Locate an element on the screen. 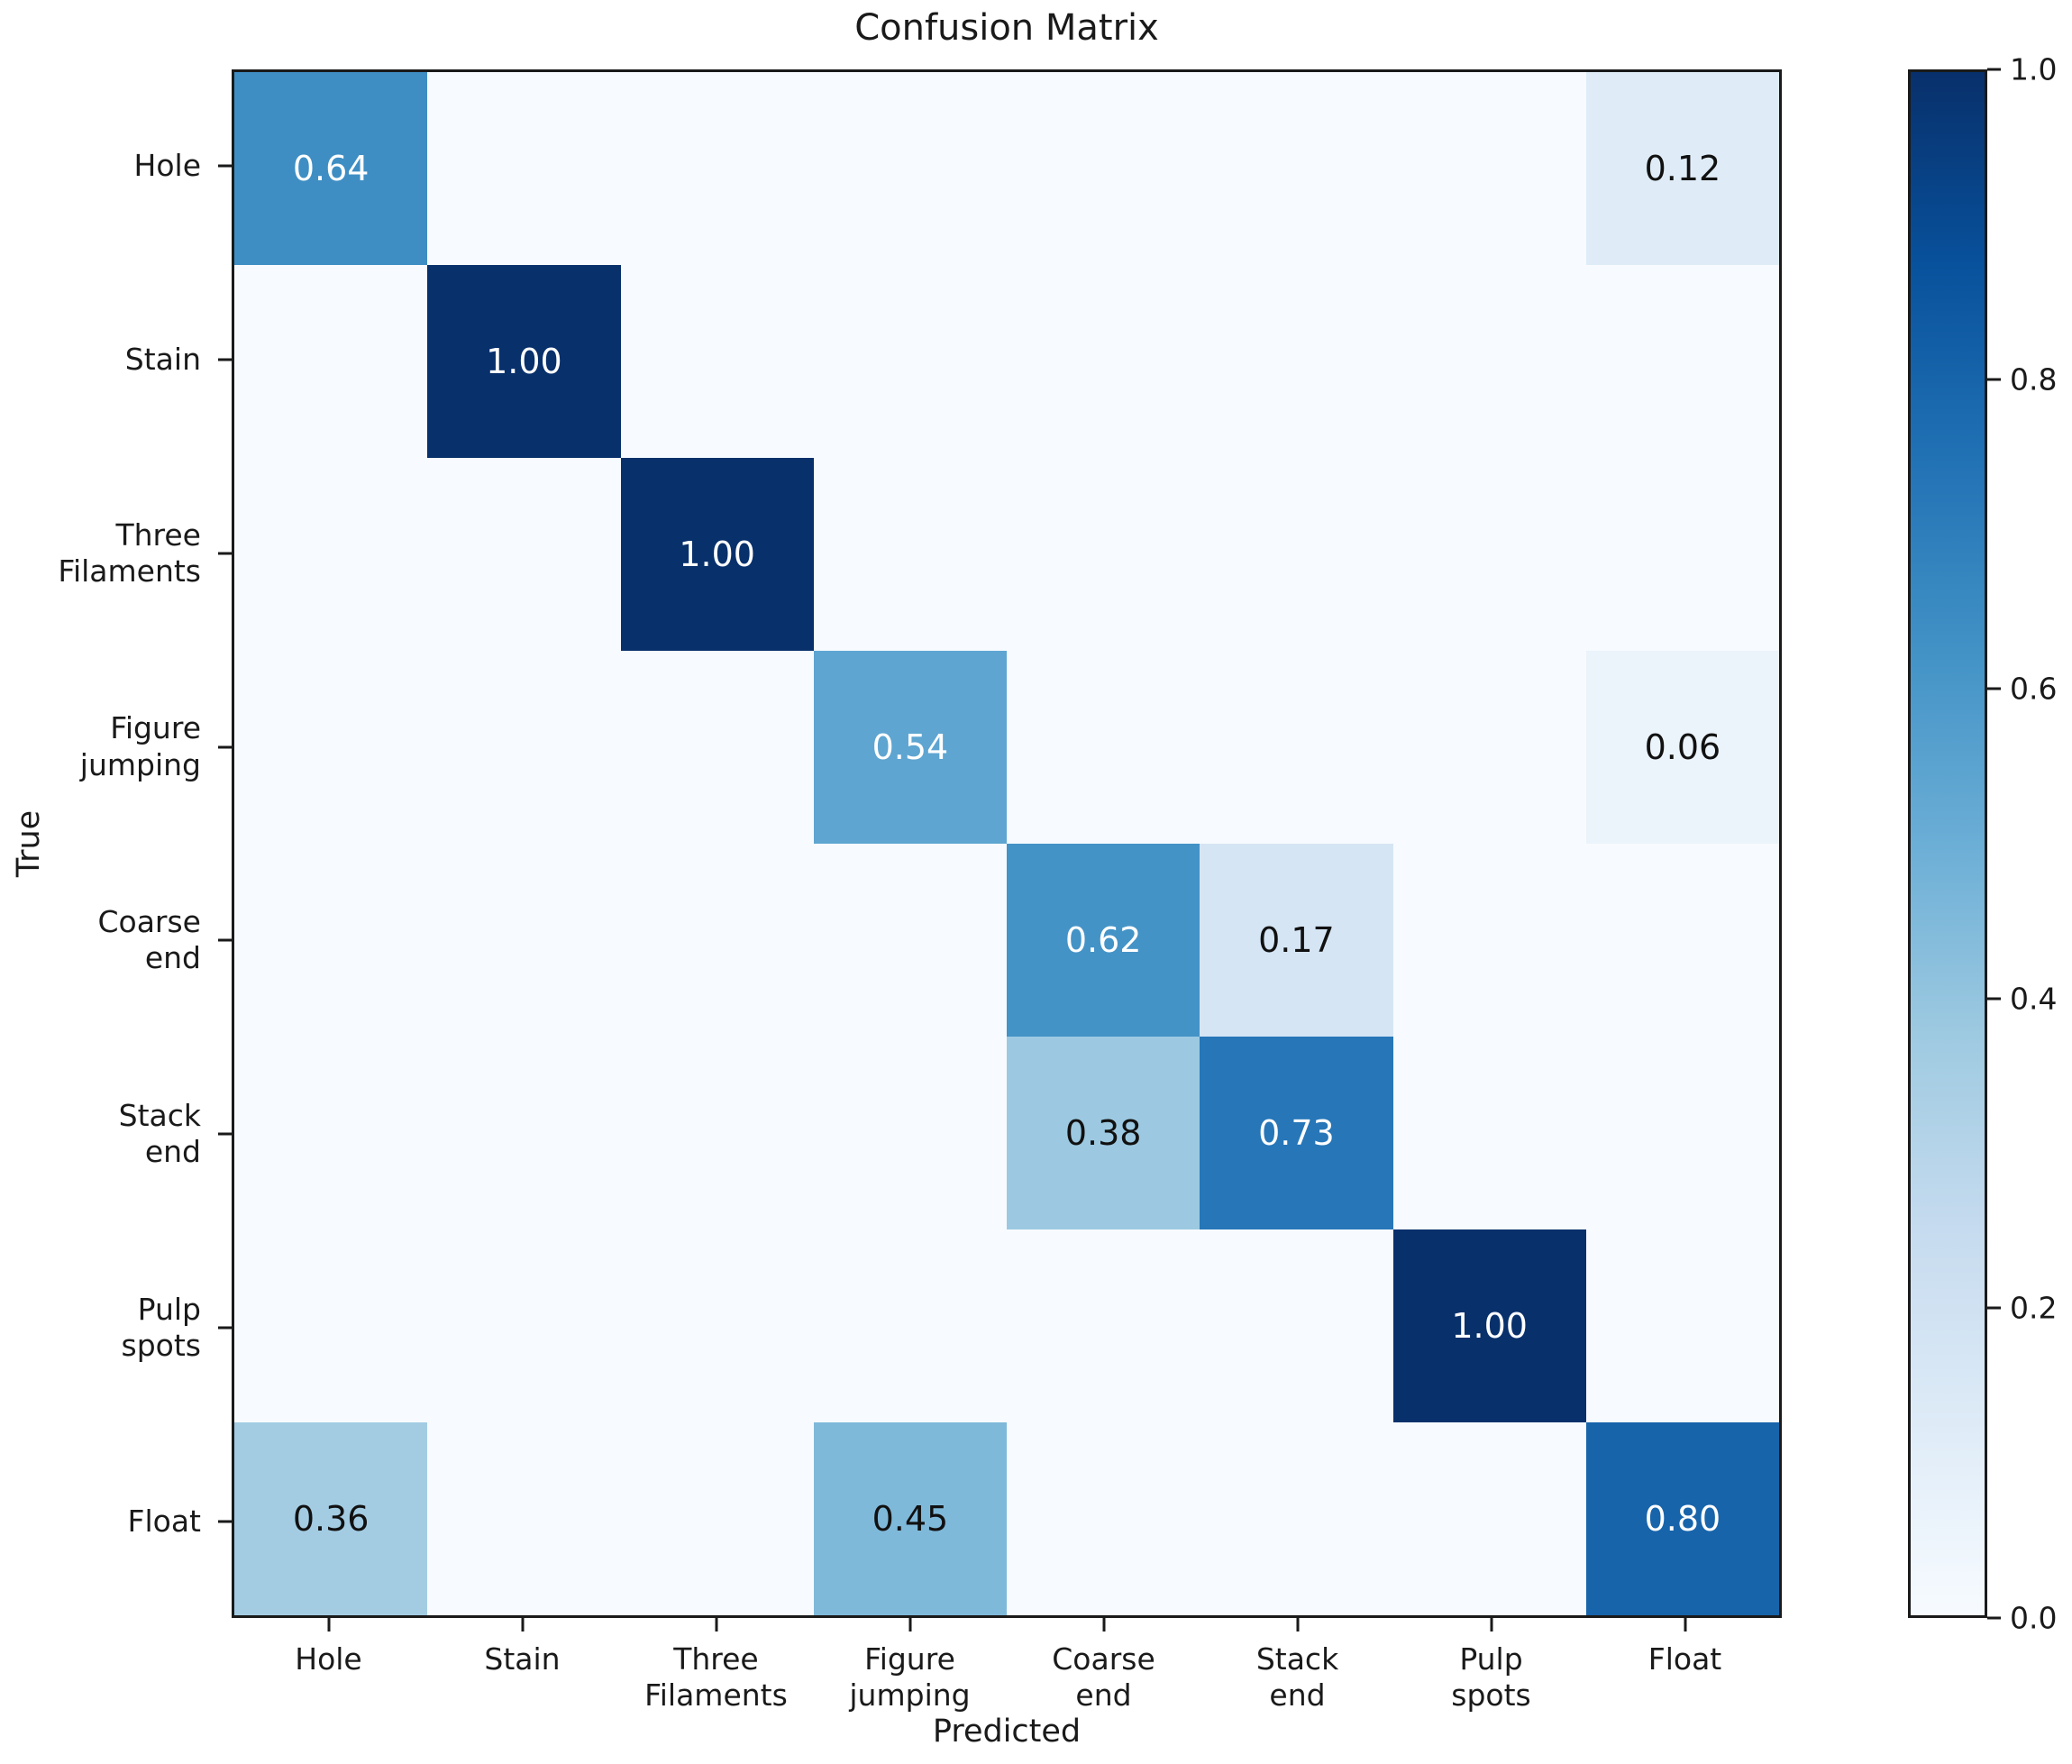 The image size is (2072, 1764). matrix-cell: 0.38 is located at coordinates (1103, 1133).